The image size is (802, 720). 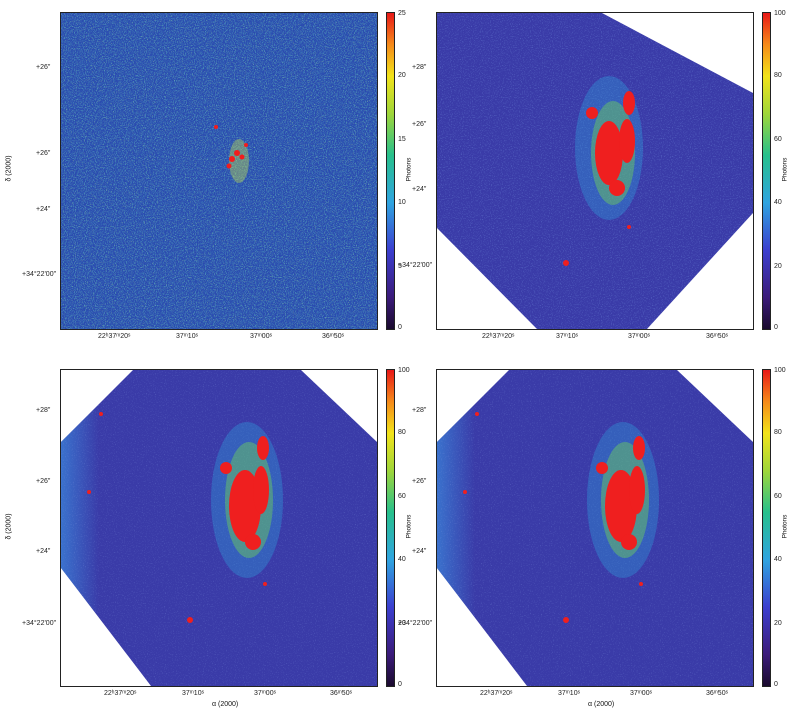 What do you see at coordinates (402, 139) in the screenshot?
I see `colorbar-tick: 15` at bounding box center [402, 139].